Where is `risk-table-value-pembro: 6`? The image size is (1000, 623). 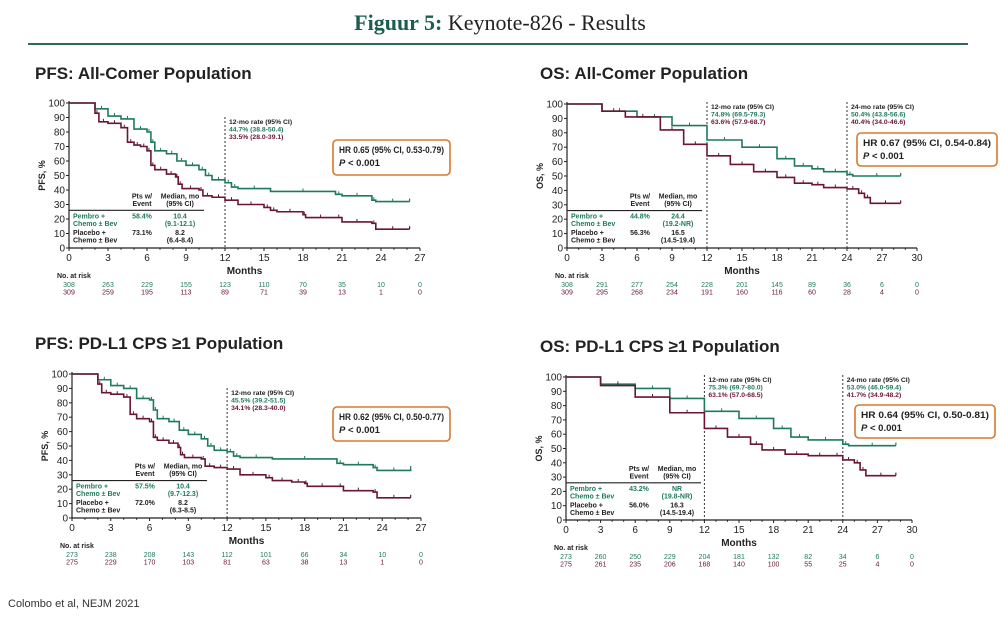
risk-table-value-pembro: 6 is located at coordinates (882, 285).